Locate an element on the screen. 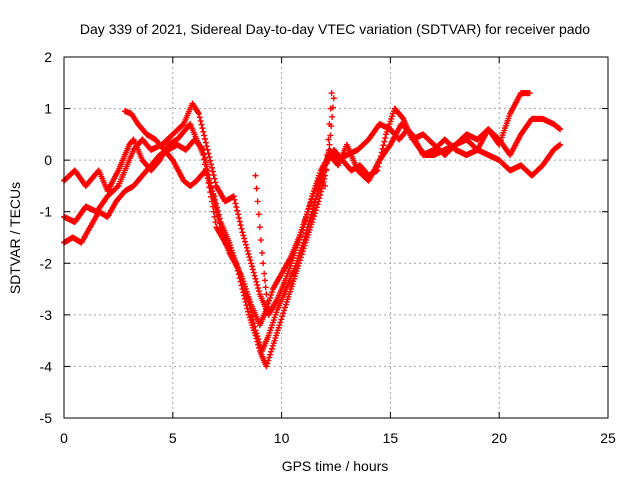 Image resolution: width=640 pixels, height=480 pixels. y-tick-label: -3 is located at coordinates (46, 315).